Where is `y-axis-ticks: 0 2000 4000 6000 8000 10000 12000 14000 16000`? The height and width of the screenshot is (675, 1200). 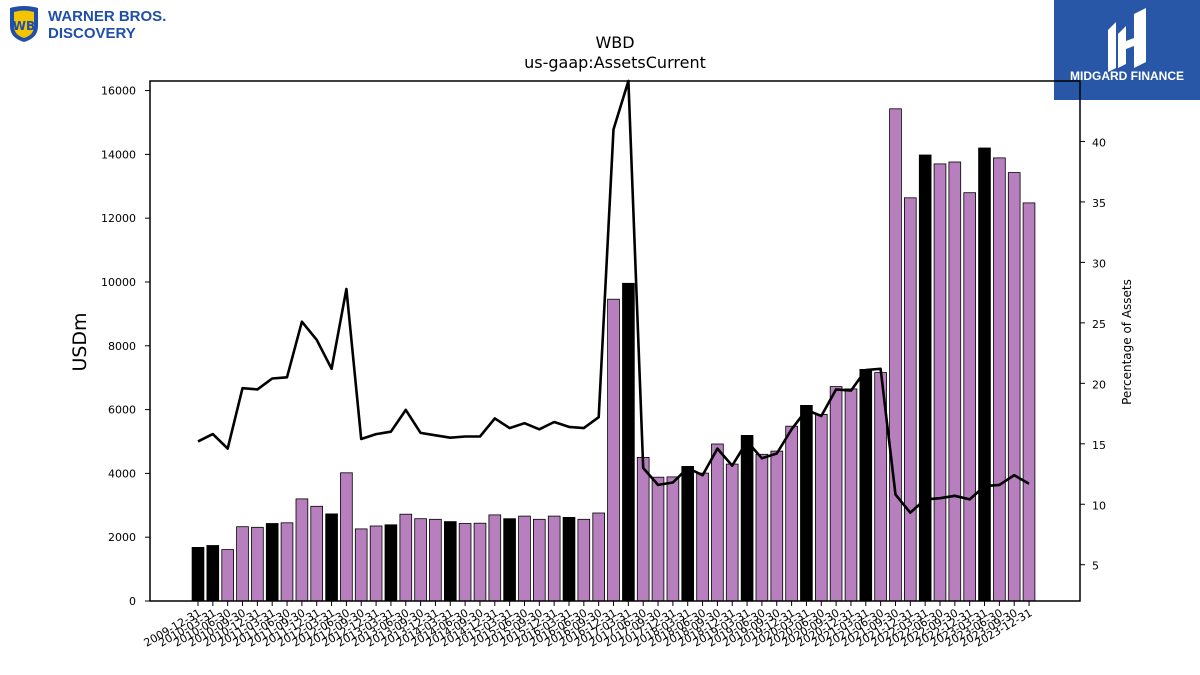 y-axis-ticks: 0 2000 4000 6000 8000 10000 12000 14000 16000 is located at coordinates (125, 346).